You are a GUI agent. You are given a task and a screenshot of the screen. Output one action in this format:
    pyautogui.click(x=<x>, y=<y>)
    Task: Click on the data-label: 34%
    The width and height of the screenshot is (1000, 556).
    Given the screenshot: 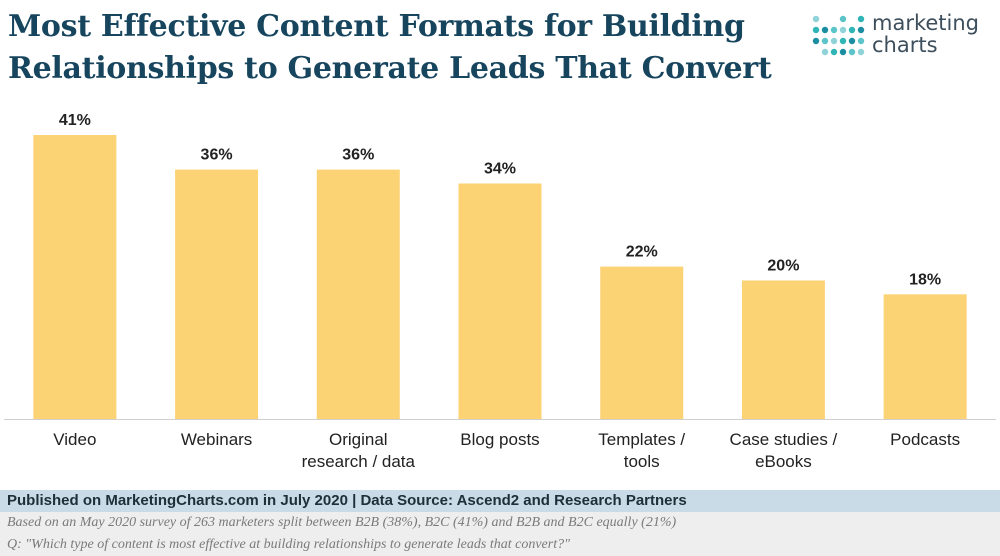 What is the action you would take?
    pyautogui.click(x=500, y=168)
    